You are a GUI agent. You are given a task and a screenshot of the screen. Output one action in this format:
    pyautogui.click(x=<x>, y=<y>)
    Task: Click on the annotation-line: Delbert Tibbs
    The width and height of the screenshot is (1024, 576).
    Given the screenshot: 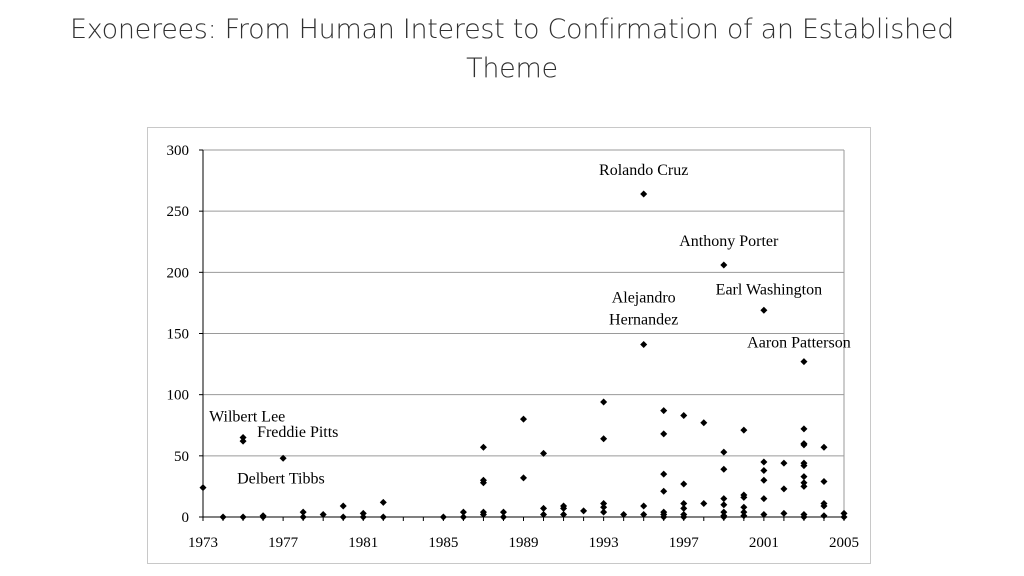 What is the action you would take?
    pyautogui.click(x=281, y=478)
    